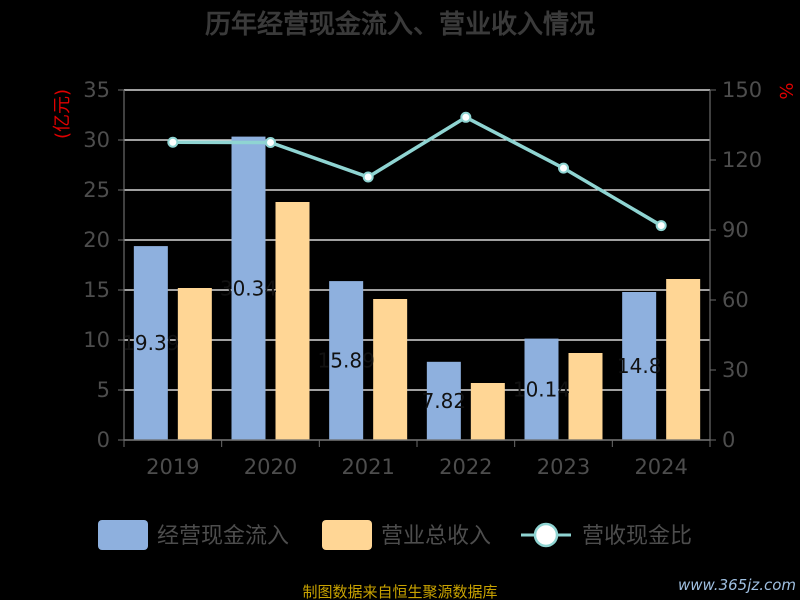  I want to click on legend-swatch-cash-inflow, so click(123, 535).